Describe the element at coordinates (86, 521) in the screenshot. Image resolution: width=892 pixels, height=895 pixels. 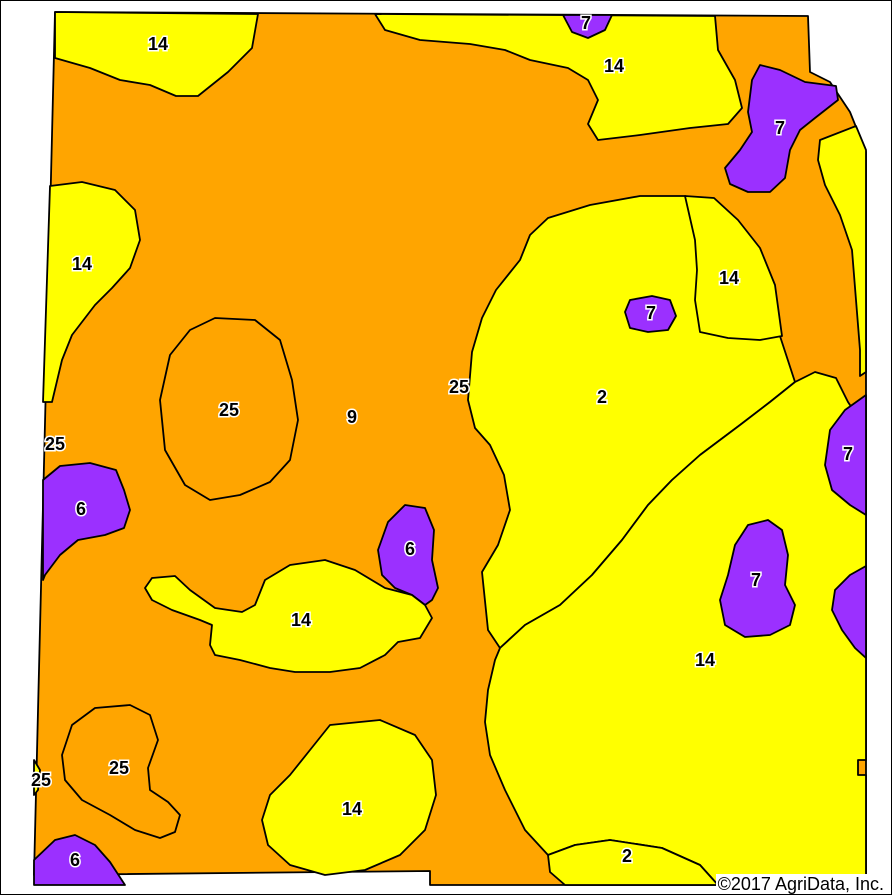
I see `soil-unit-6-left` at that location.